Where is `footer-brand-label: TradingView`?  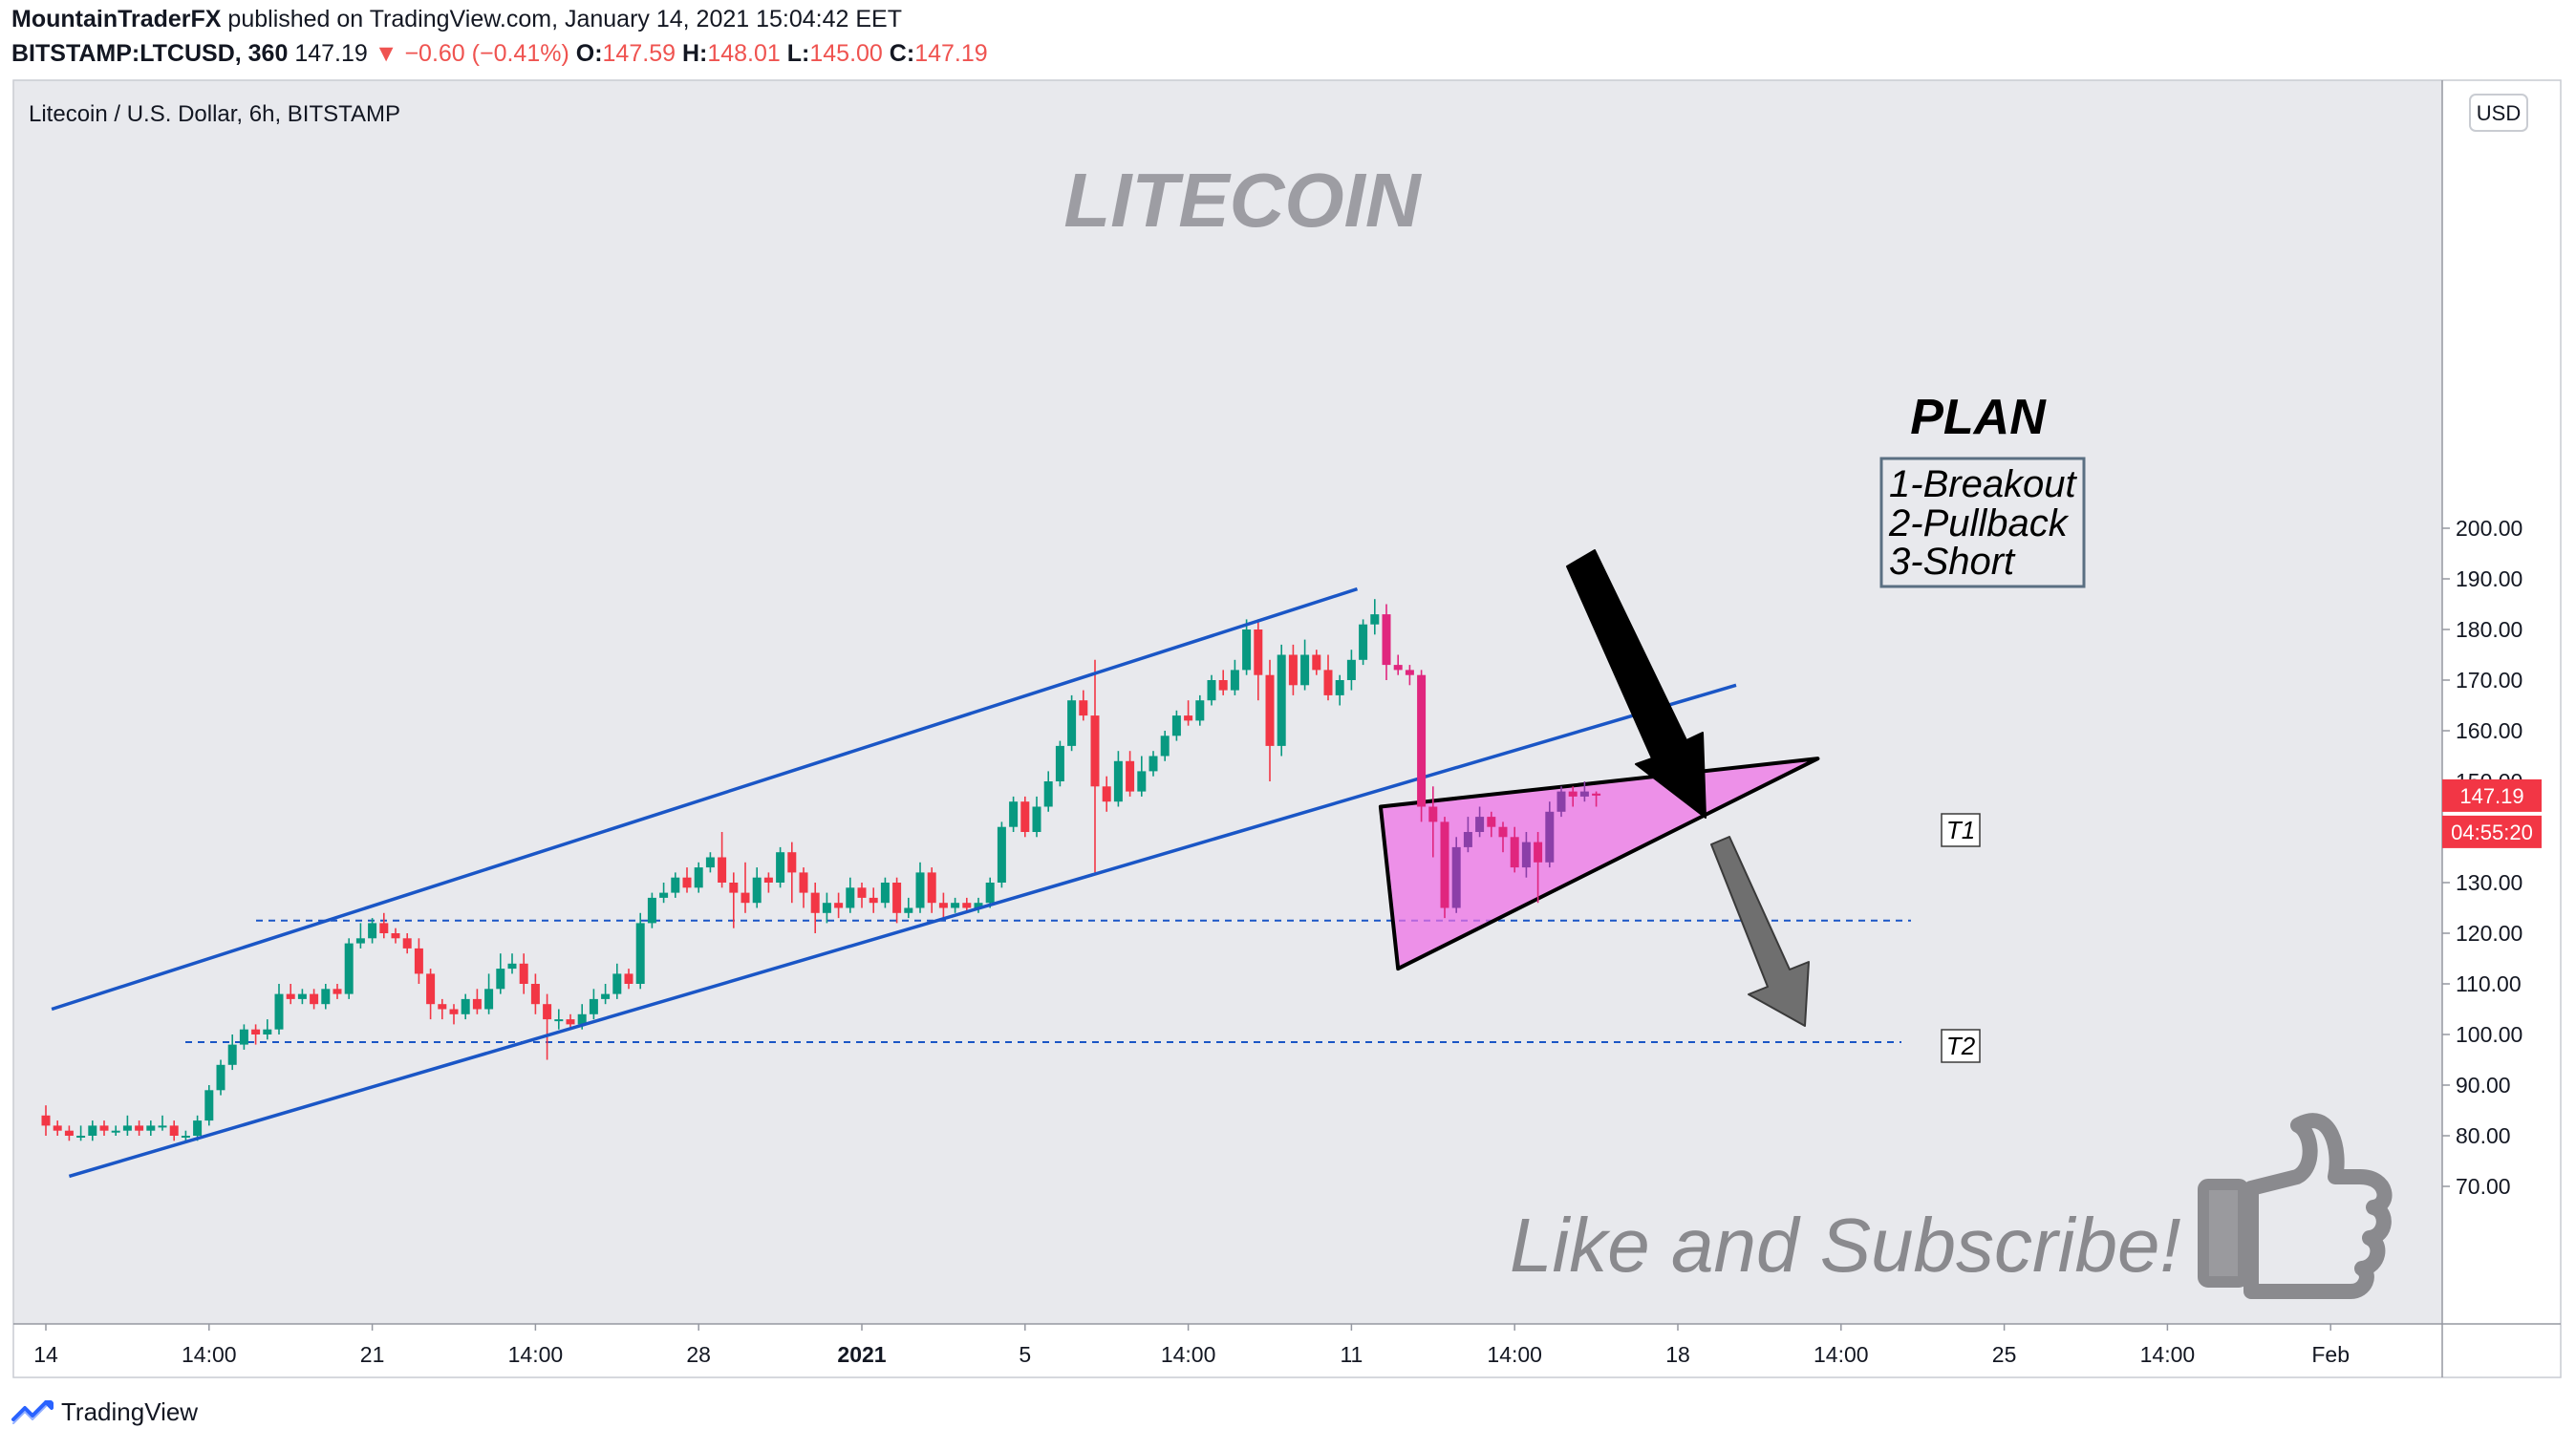
footer-brand-label: TradingView is located at coordinates (130, 1411).